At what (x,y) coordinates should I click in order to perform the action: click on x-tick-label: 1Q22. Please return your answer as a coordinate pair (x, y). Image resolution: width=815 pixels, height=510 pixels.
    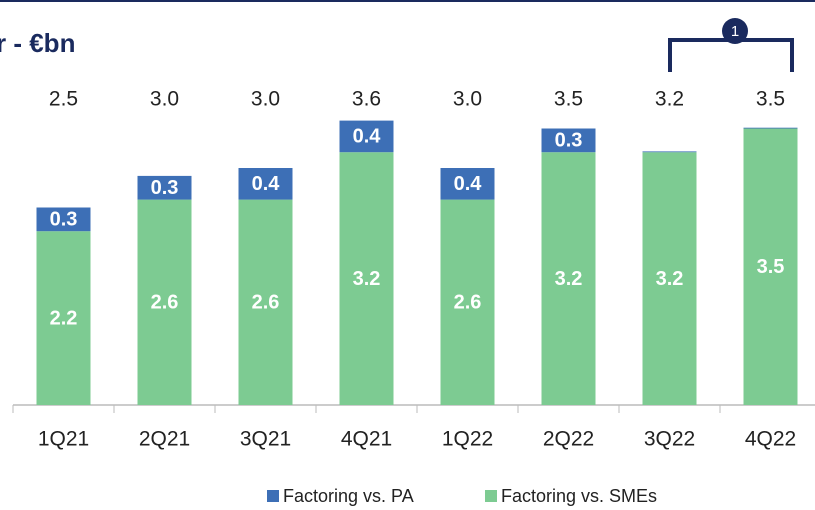
    Looking at the image, I should click on (467, 439).